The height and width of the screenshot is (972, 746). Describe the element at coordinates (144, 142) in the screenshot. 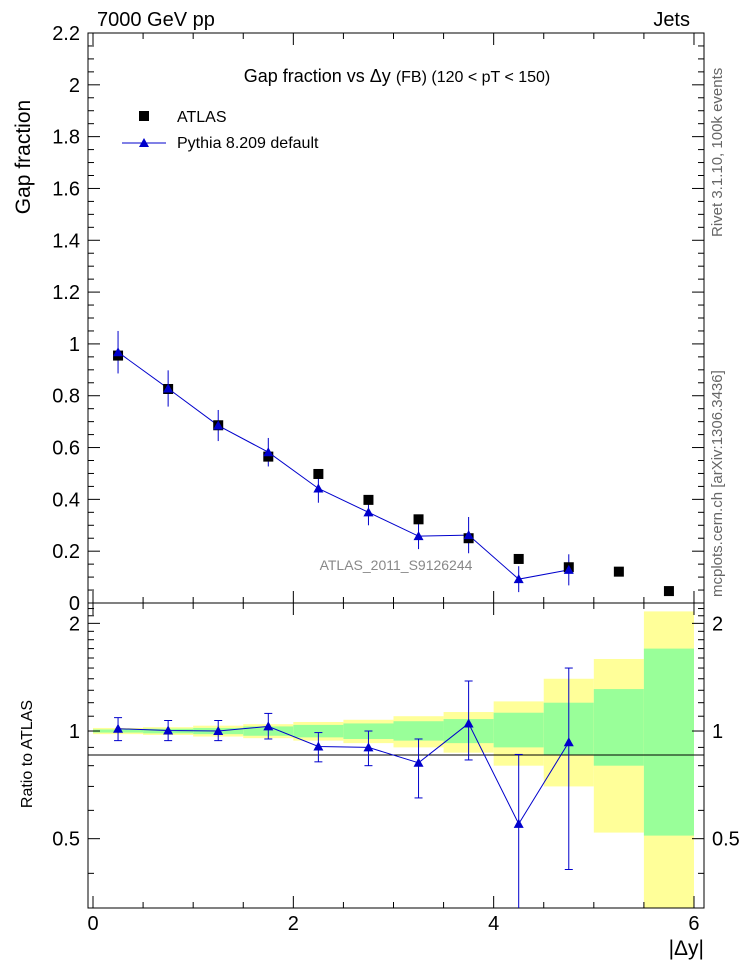

I see `legend-pythia-marker` at that location.